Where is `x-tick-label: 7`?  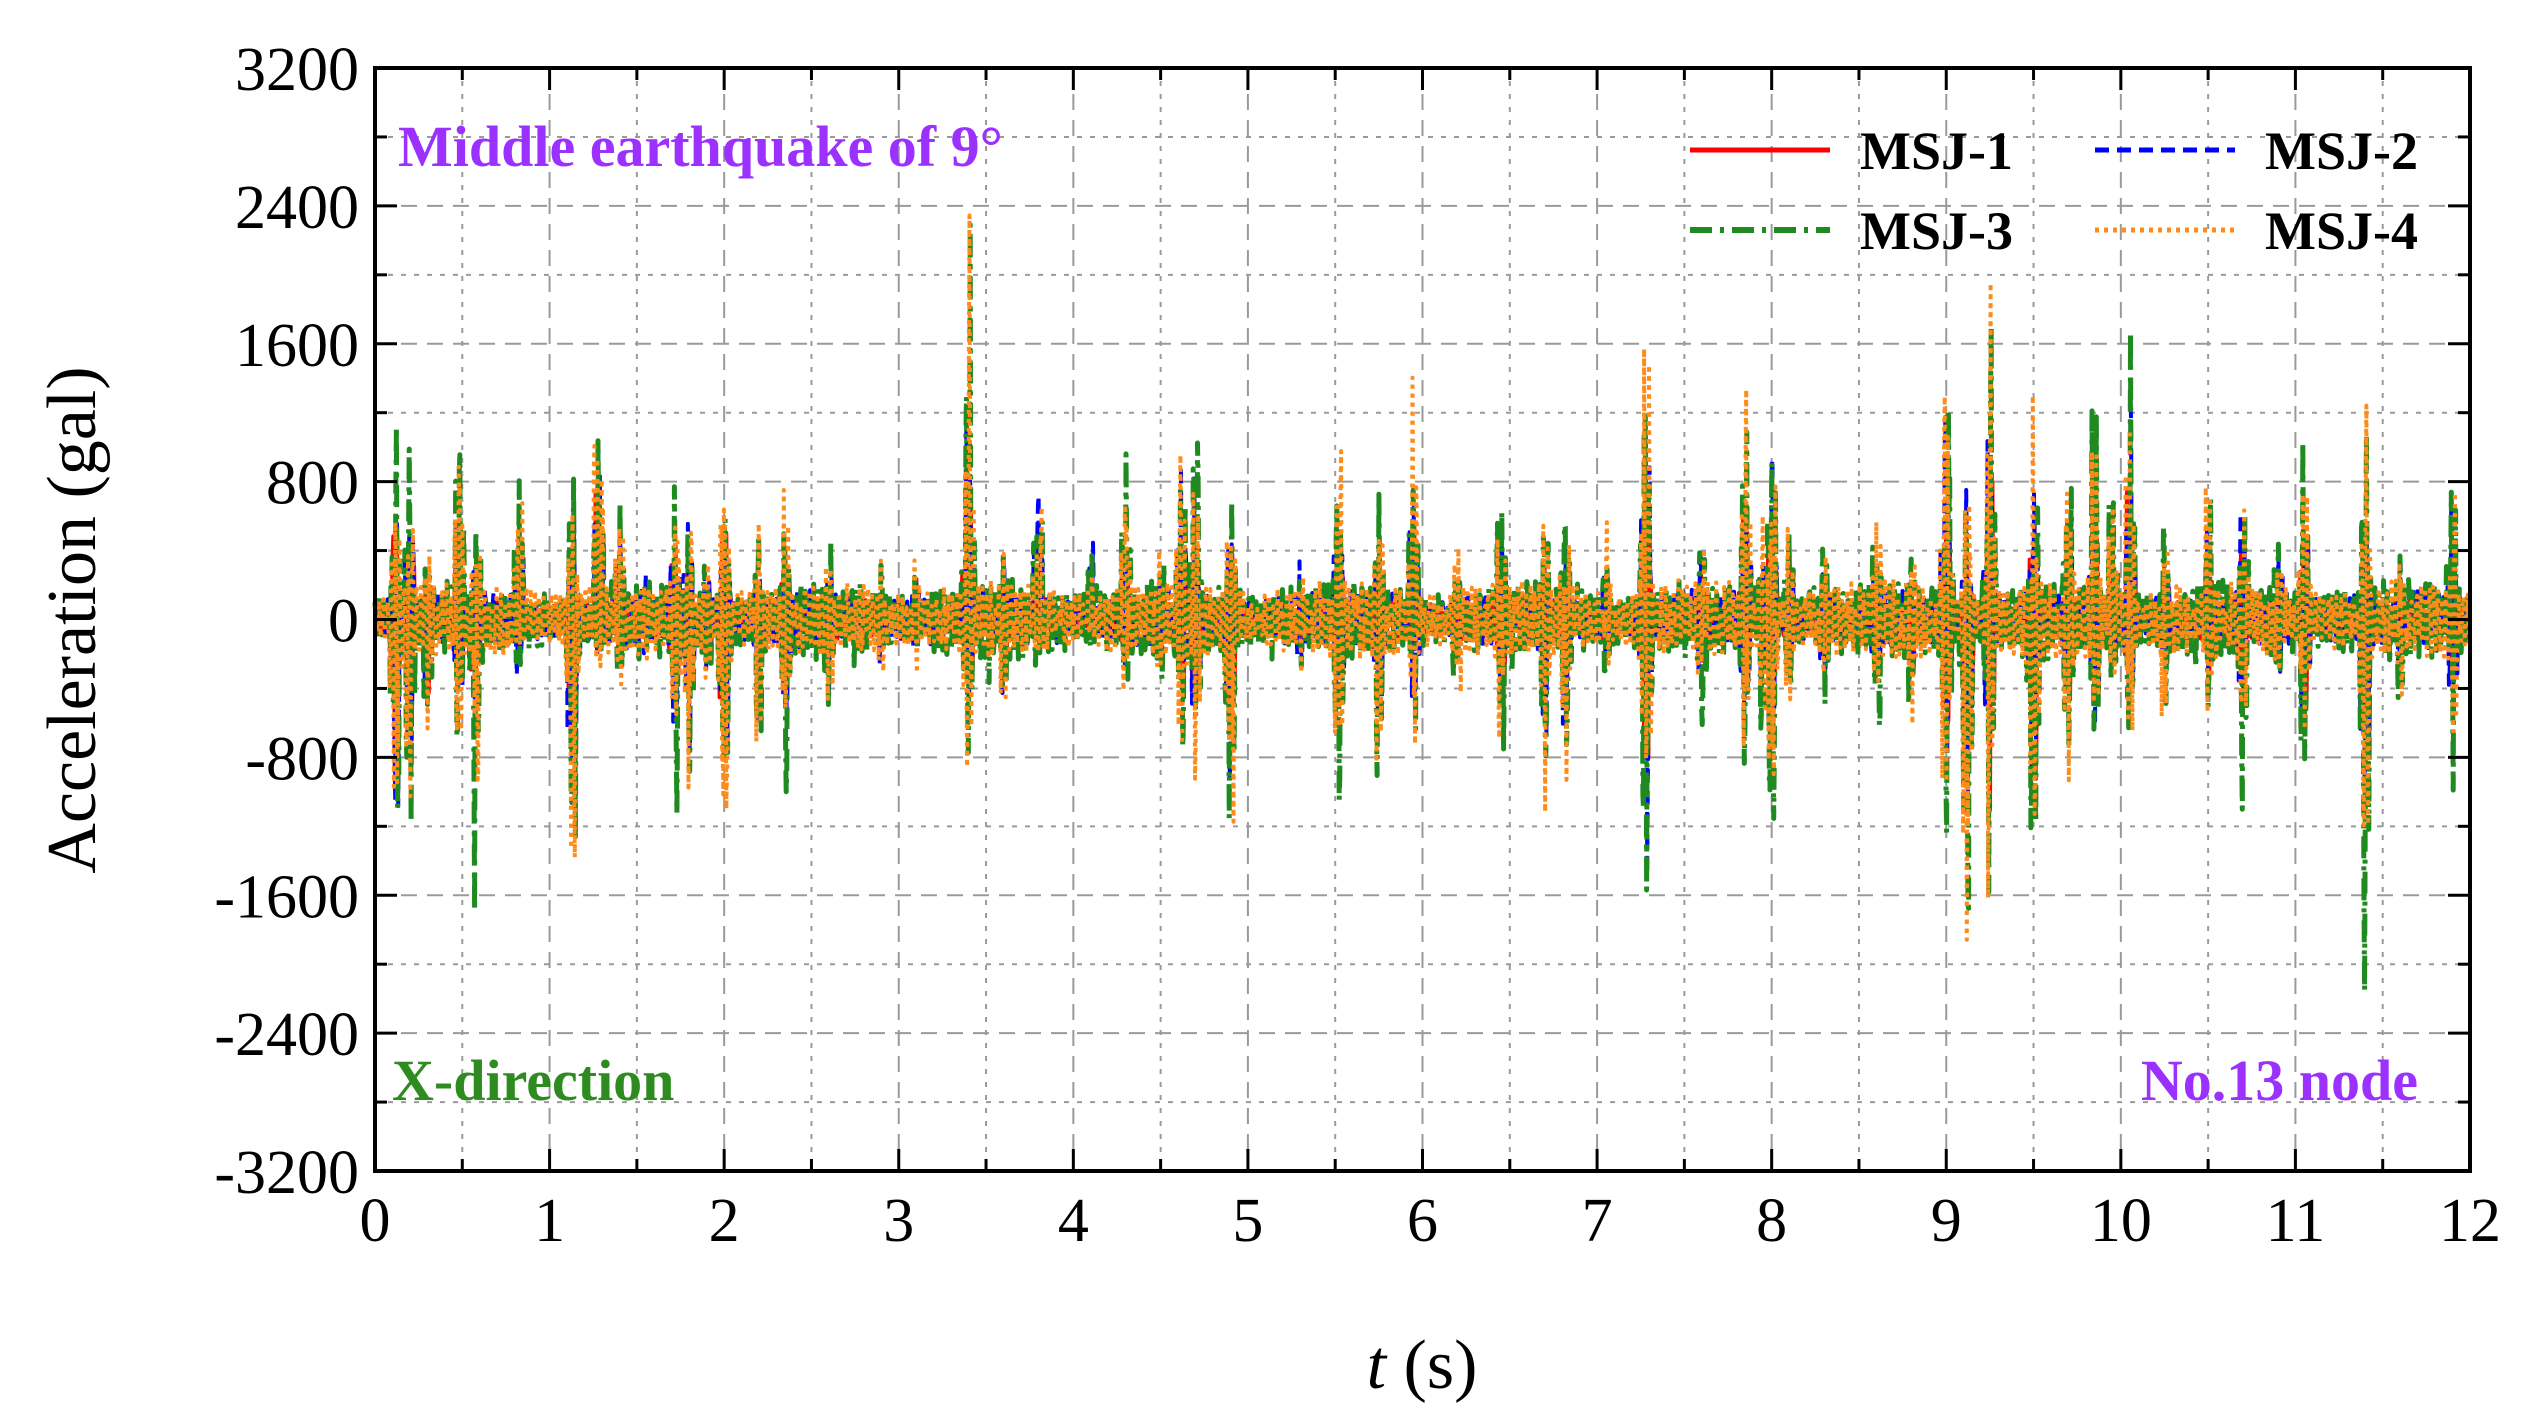 x-tick-label: 7 is located at coordinates (1597, 1221).